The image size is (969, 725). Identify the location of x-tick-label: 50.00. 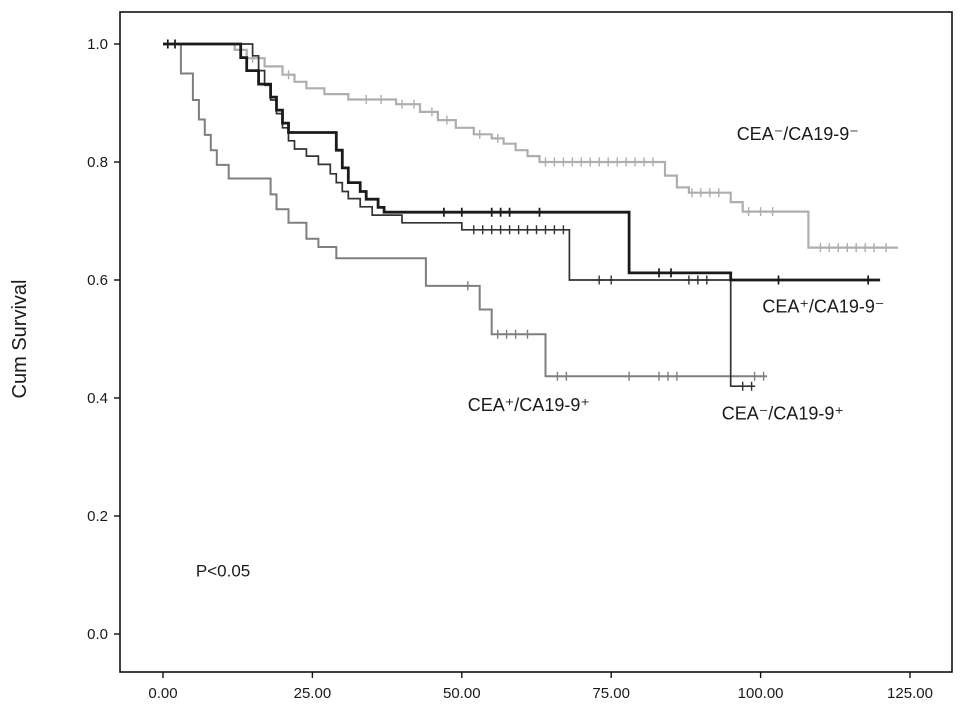
(462, 693).